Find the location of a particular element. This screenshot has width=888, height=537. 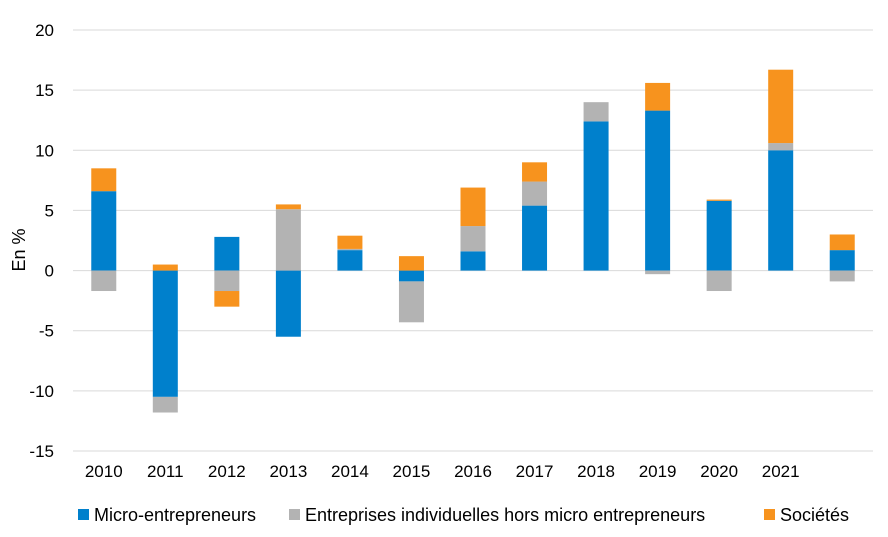

bar-series0-2020 is located at coordinates (719, 235).